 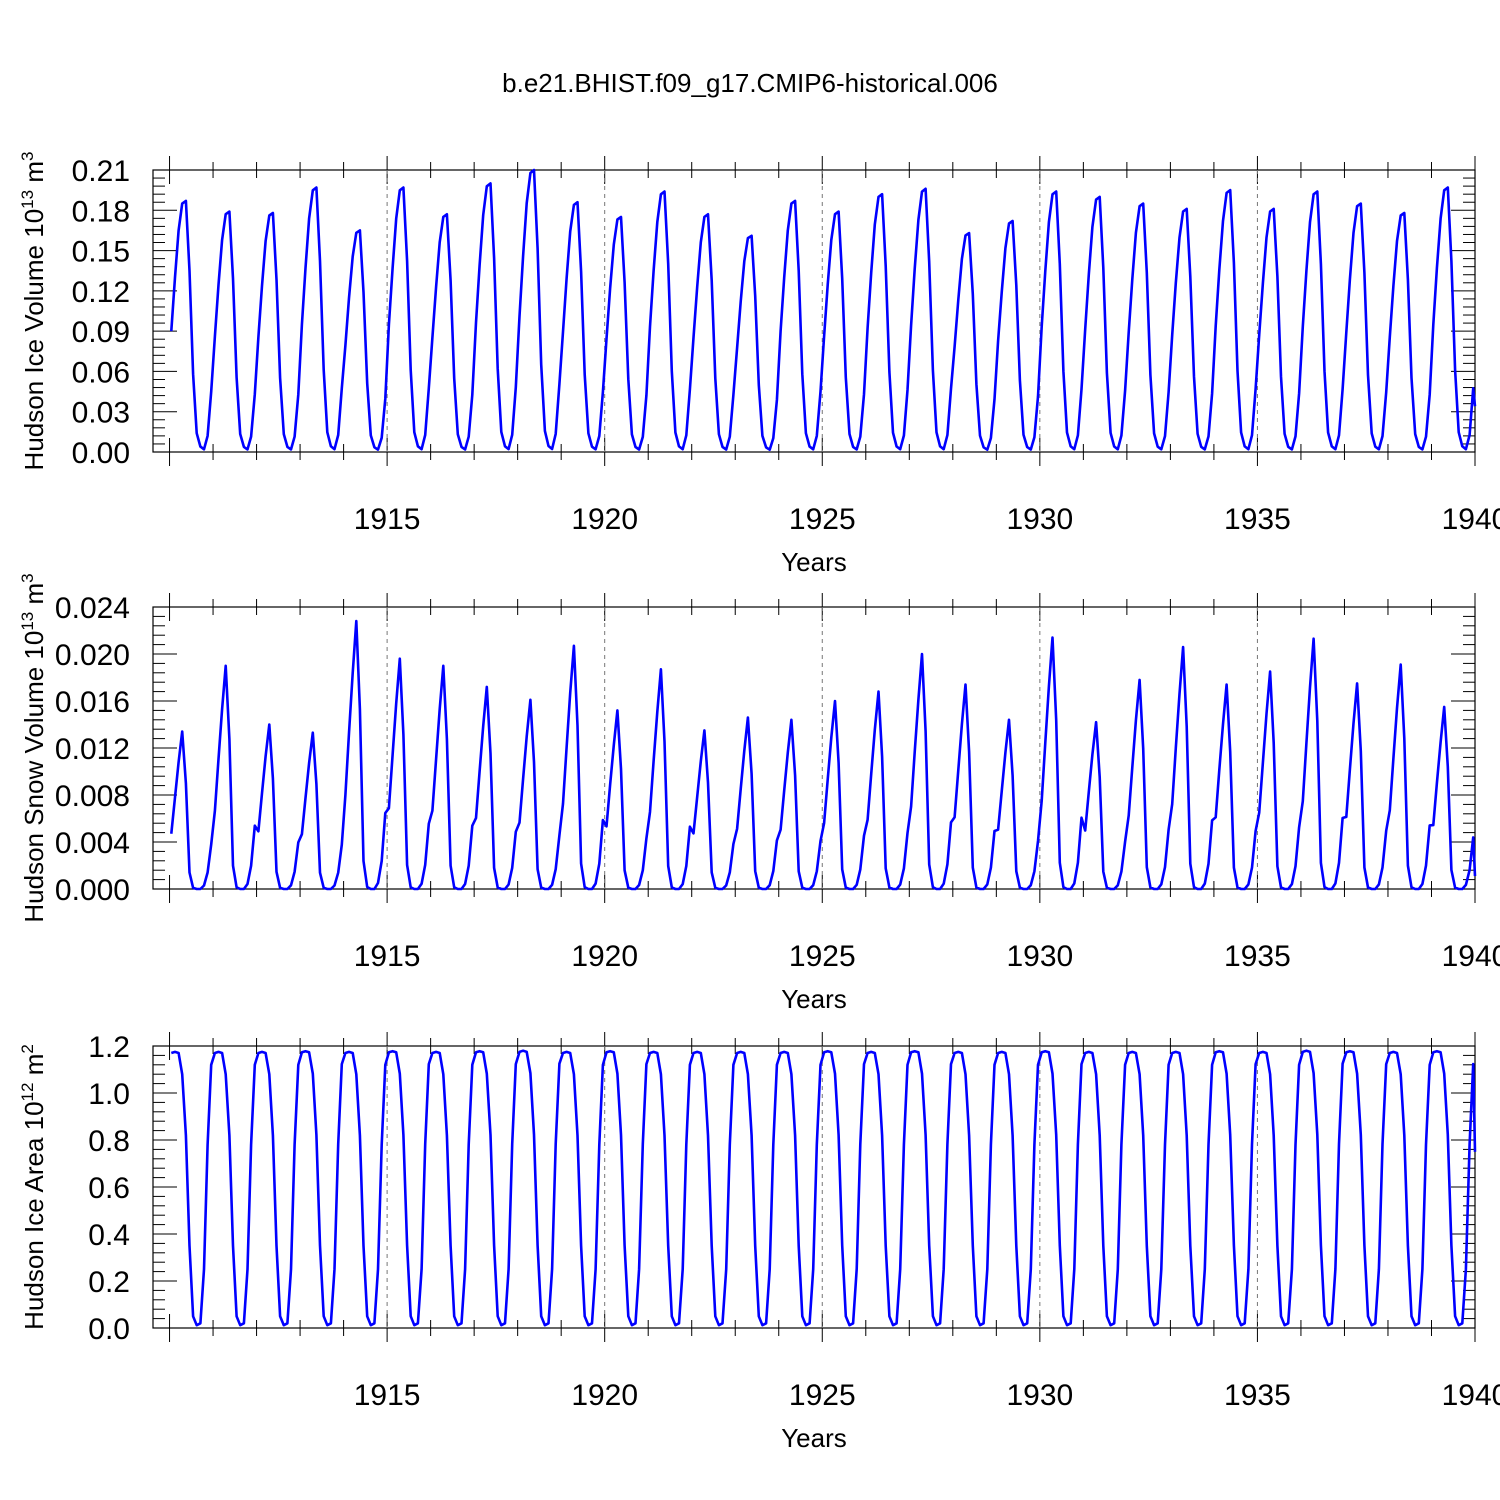 What do you see at coordinates (92, 890) in the screenshot?
I see `y-tick-label: 0.000` at bounding box center [92, 890].